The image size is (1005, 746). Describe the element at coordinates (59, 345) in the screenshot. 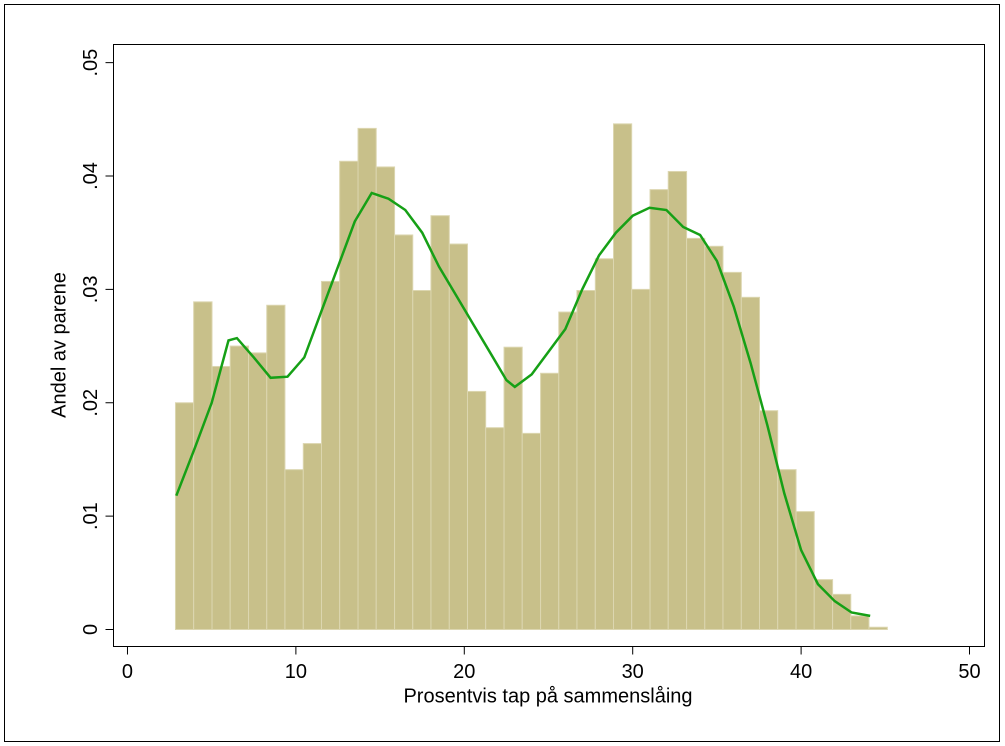

I see `y-axis-label: Andel av parene` at that location.